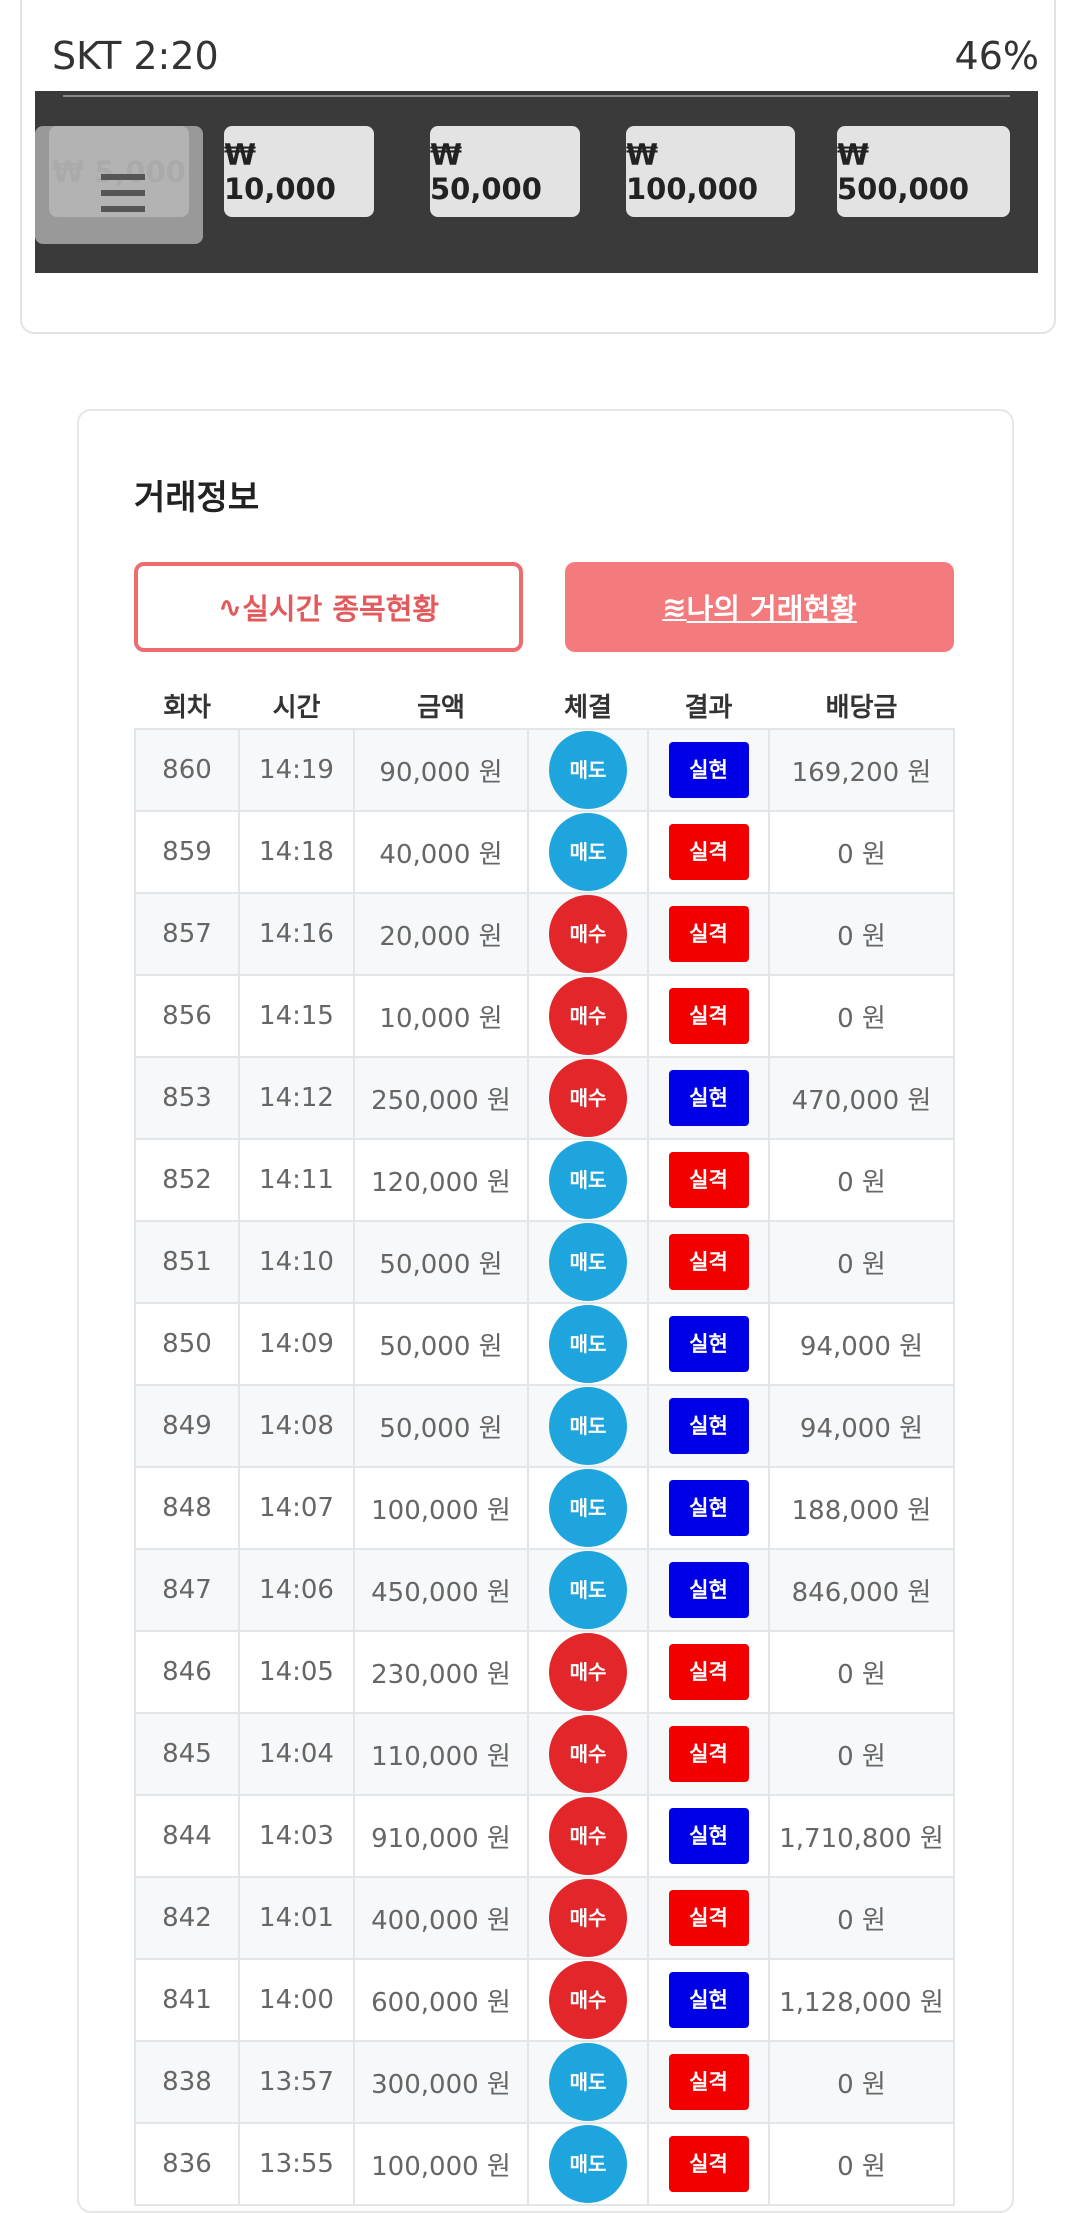 The width and height of the screenshot is (1079, 2213). Describe the element at coordinates (187, 1262) in the screenshot. I see `cell: 851` at that location.